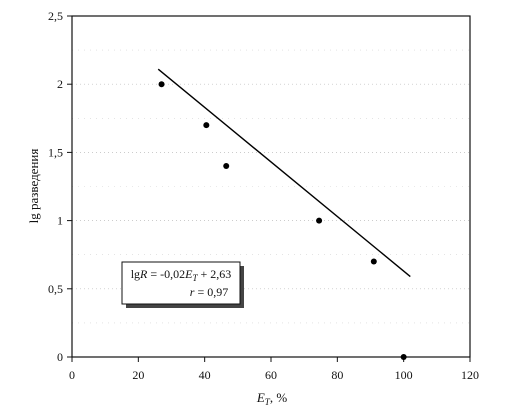  What do you see at coordinates (404, 375) in the screenshot?
I see `x-tick-label: 100` at bounding box center [404, 375].